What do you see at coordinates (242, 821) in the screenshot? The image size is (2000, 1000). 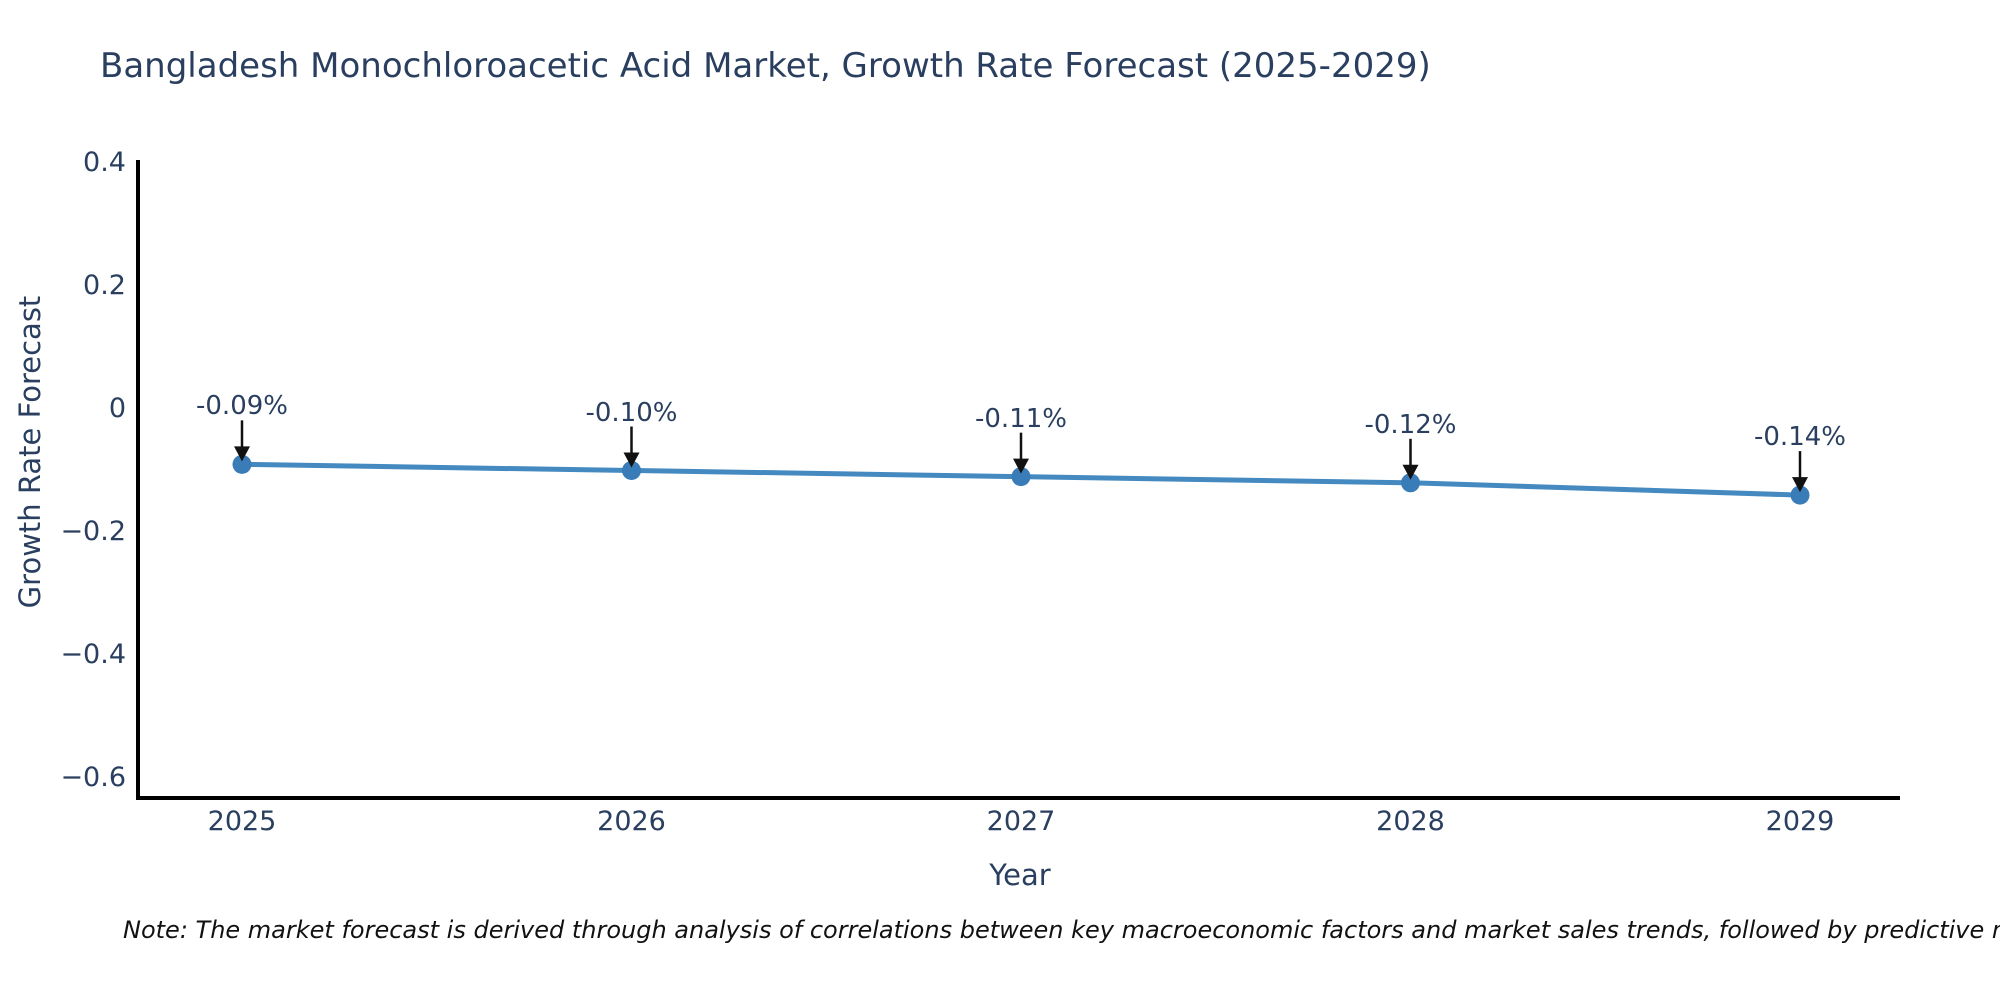 I see `x-tick-label: 2025` at bounding box center [242, 821].